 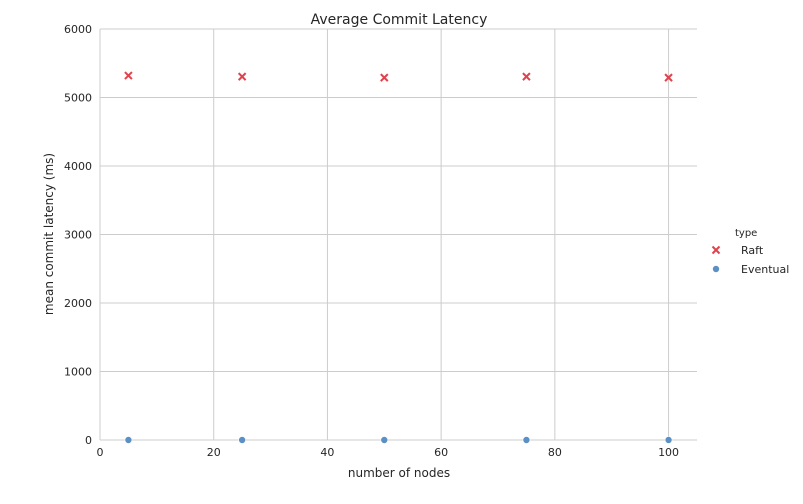 What do you see at coordinates (78, 303) in the screenshot?
I see `y-tick-label: 2000` at bounding box center [78, 303].